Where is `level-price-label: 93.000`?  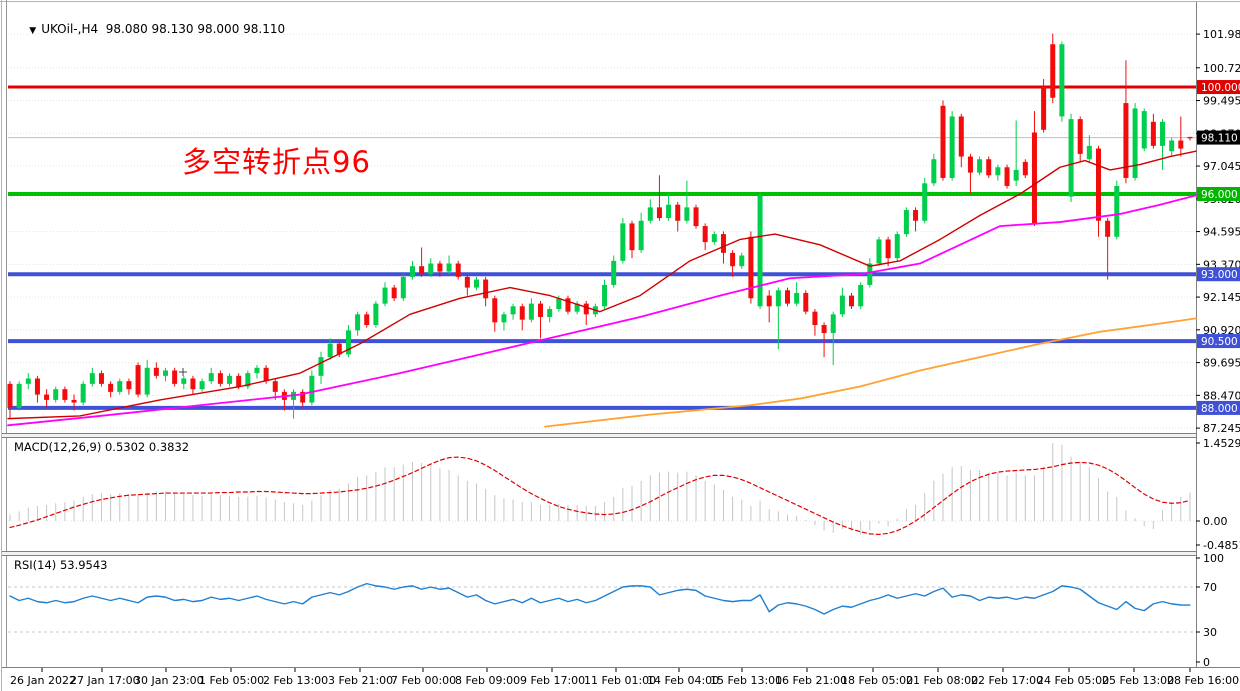 level-price-label: 93.000 is located at coordinates (1219, 275).